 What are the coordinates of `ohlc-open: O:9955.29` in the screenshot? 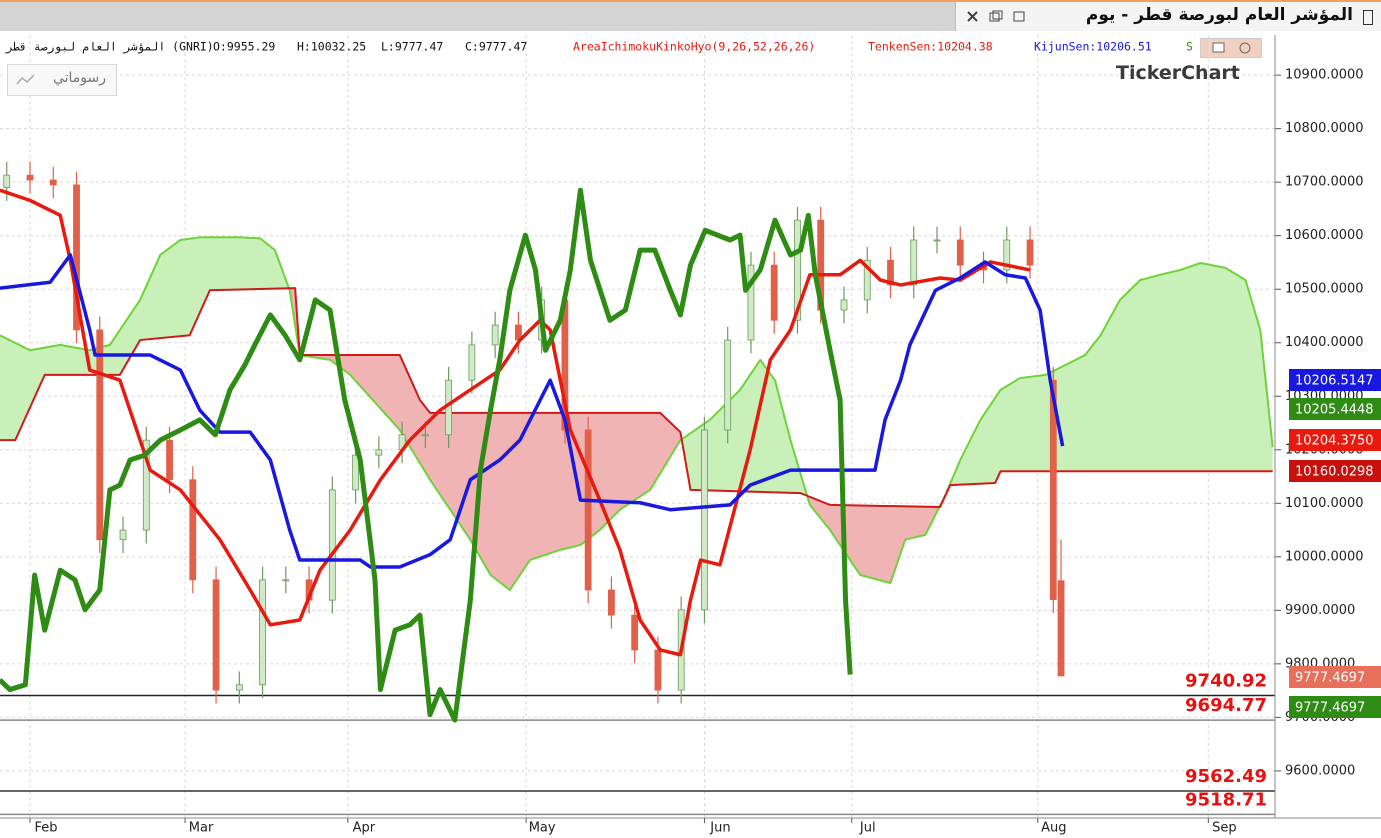 It's located at (244, 47).